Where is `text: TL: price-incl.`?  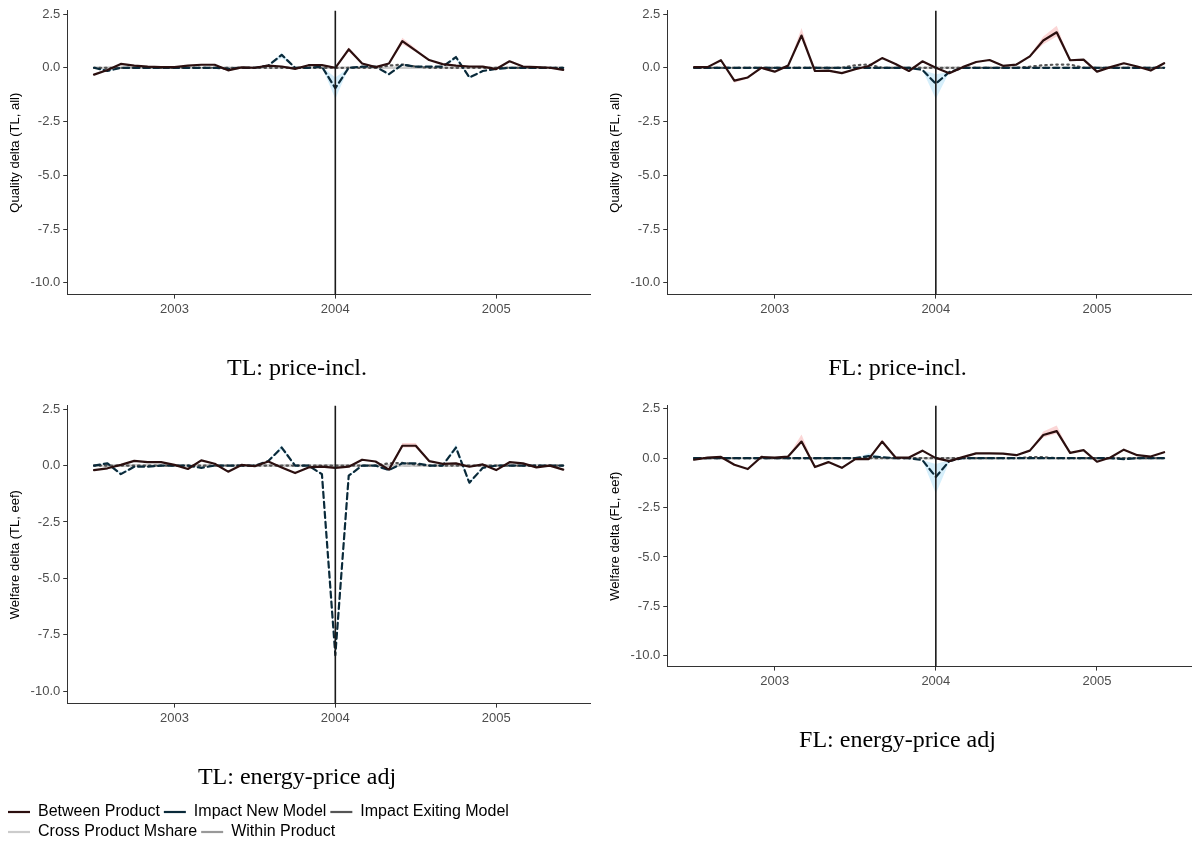
text: TL: price-incl. is located at coordinates (297, 366).